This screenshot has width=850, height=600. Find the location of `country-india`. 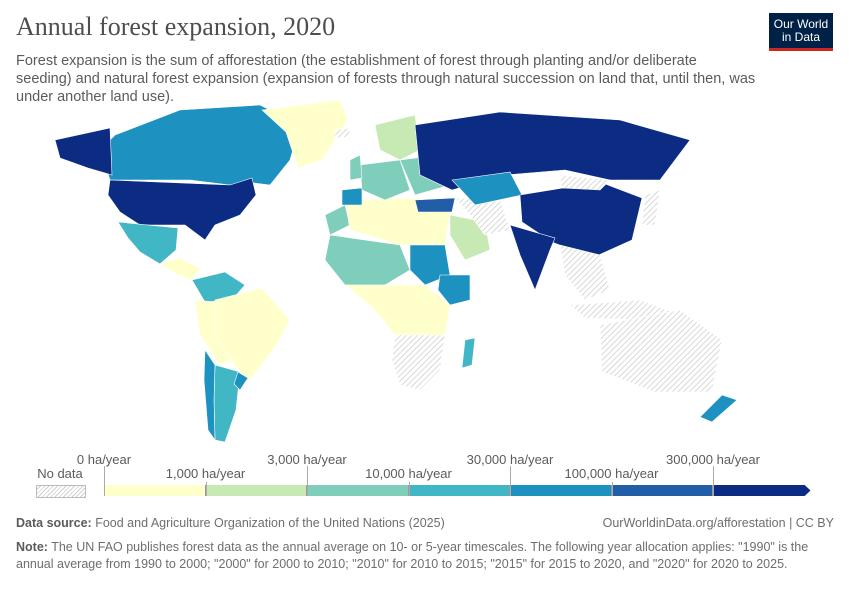

country-india is located at coordinates (532, 257).